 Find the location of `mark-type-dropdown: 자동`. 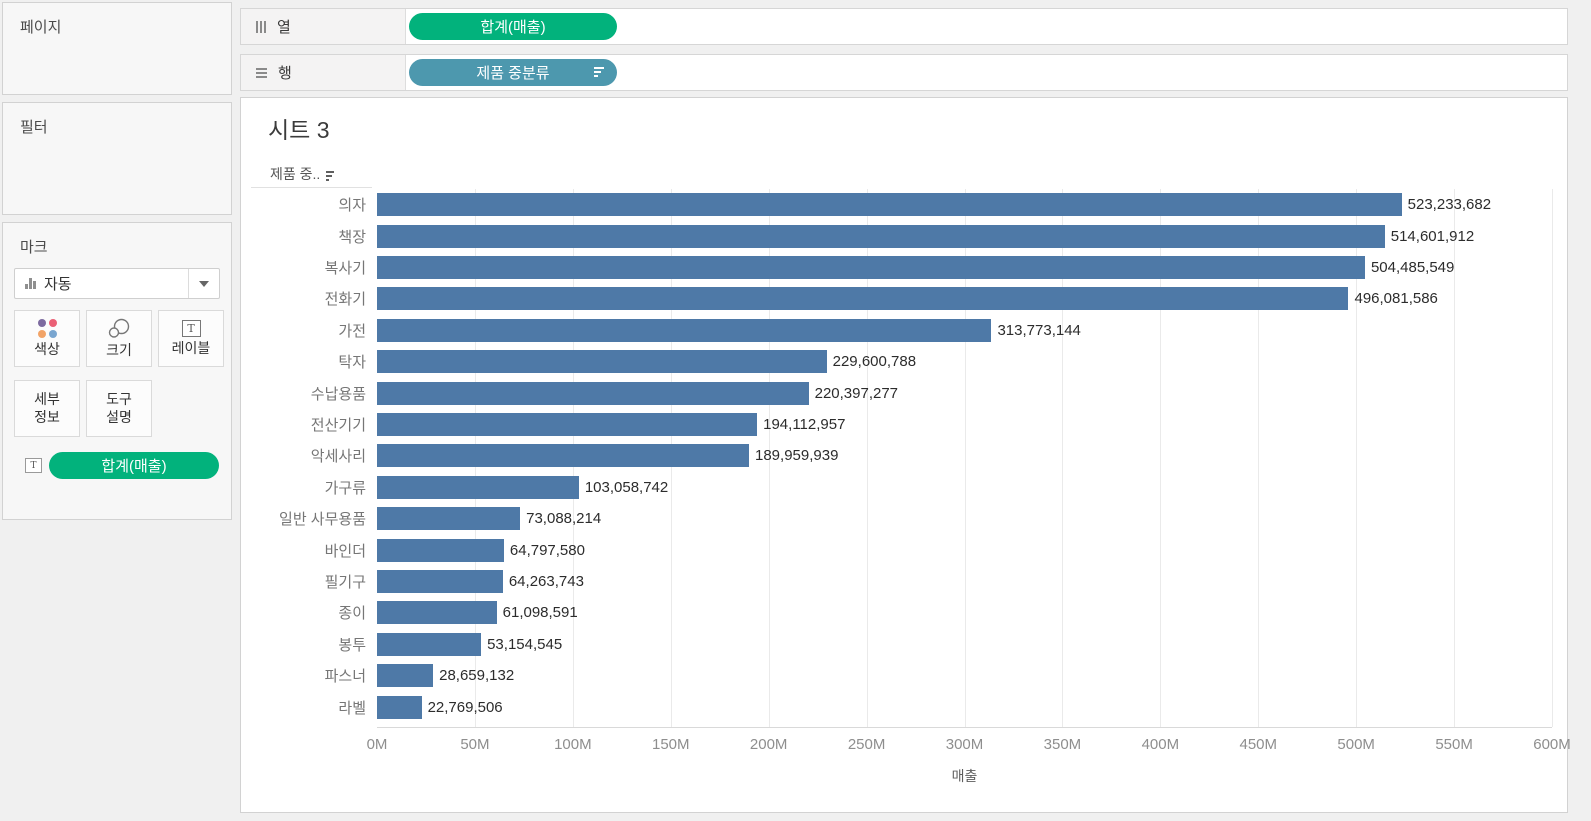

mark-type-dropdown: 자동 is located at coordinates (117, 283).